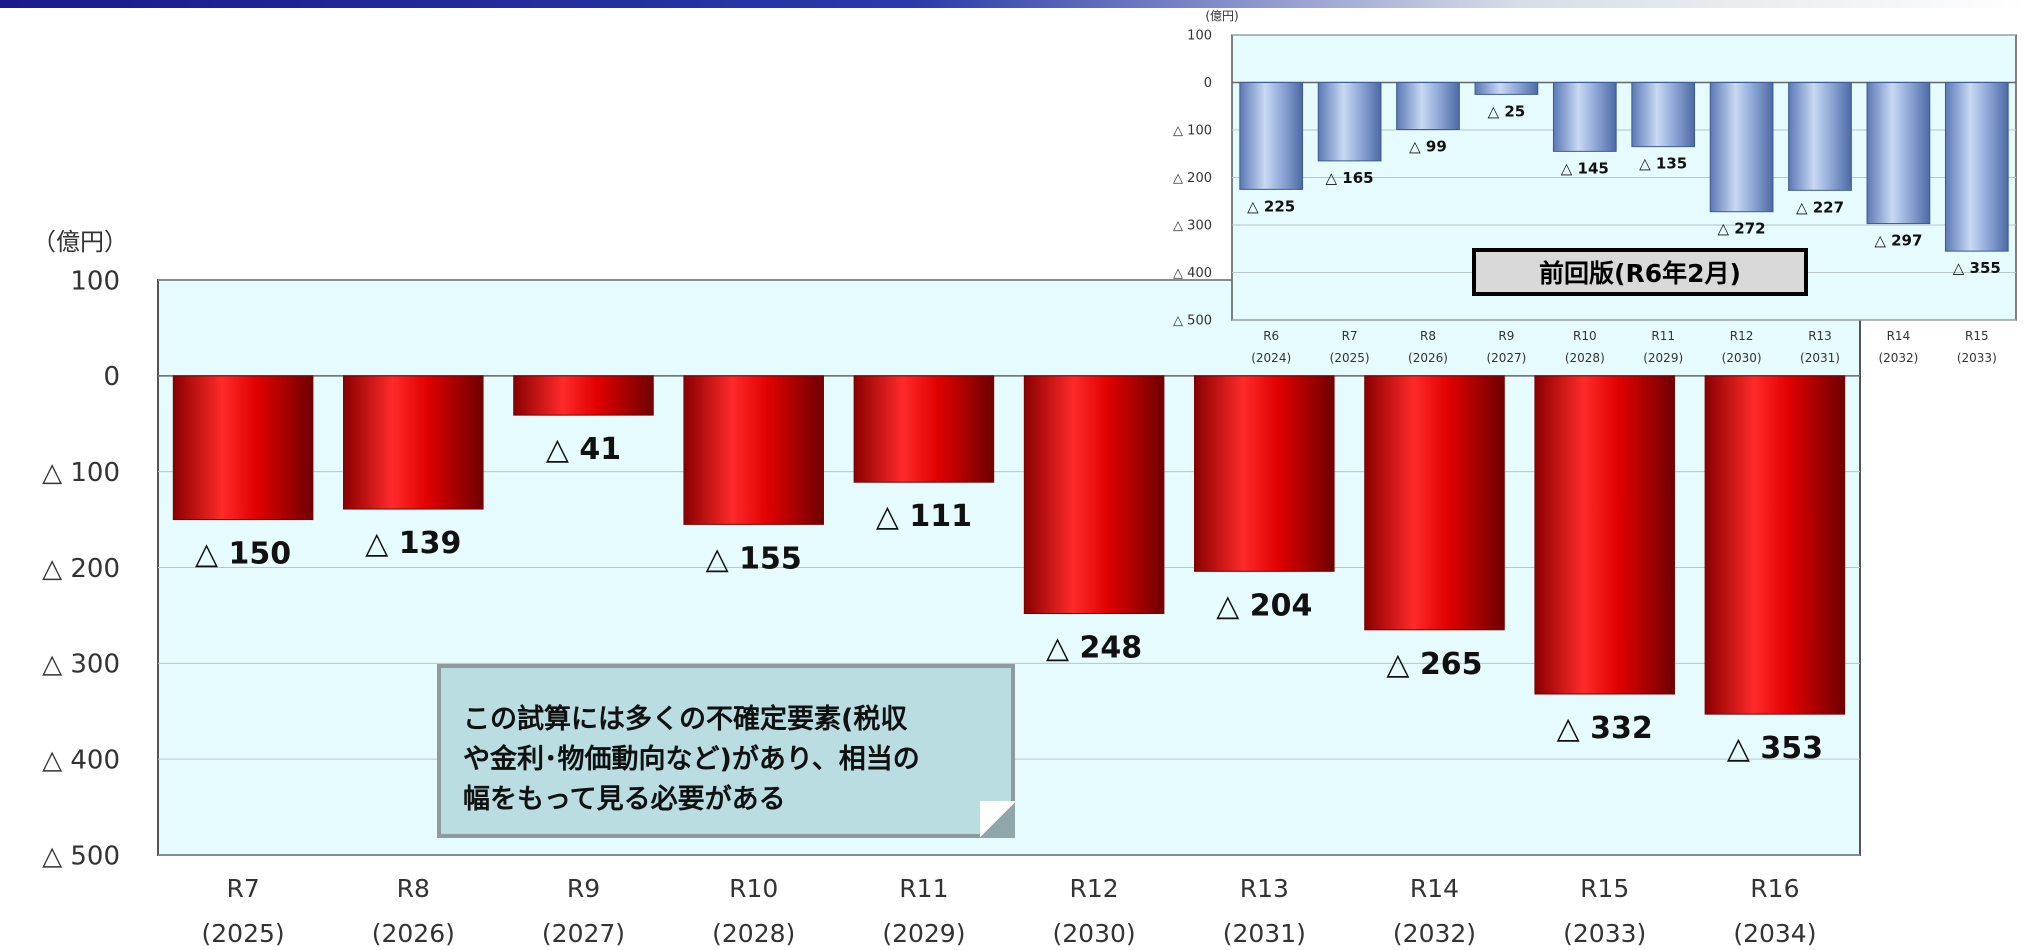  Describe the element at coordinates (1663, 358) in the screenshot. I see `inset-x-tick-year: (2029)` at that location.